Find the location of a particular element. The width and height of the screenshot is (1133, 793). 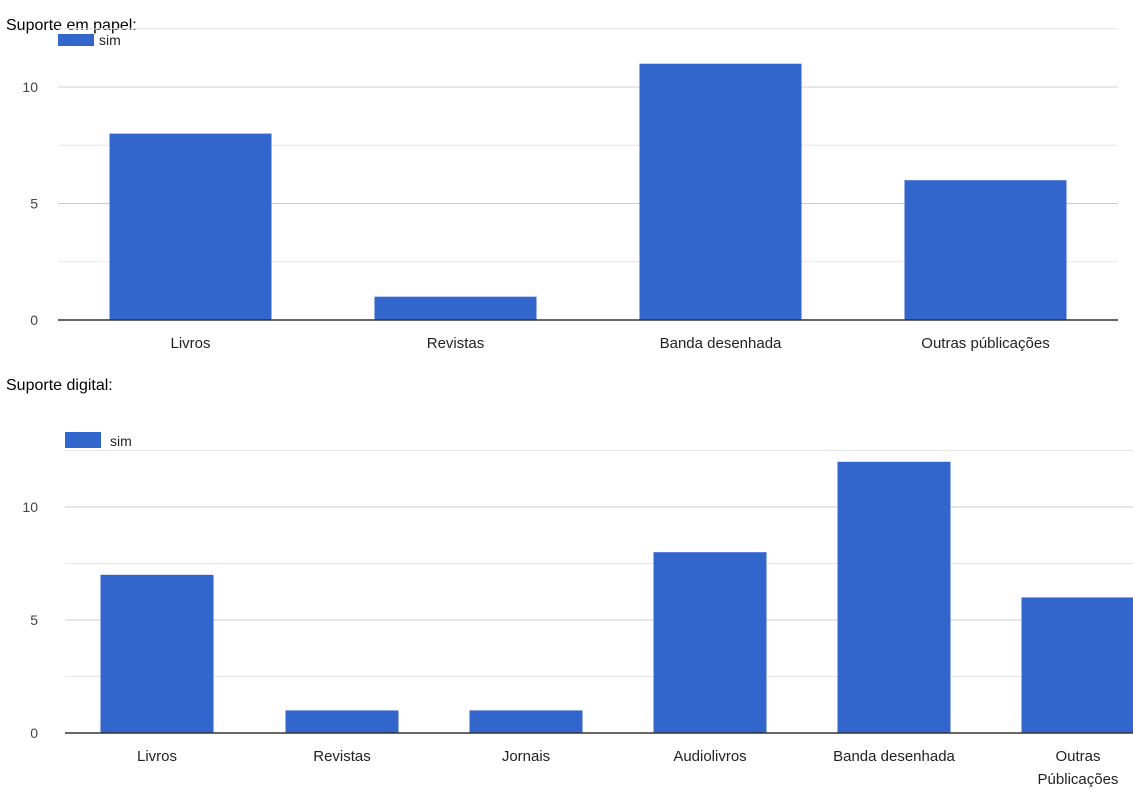

x-category-label: Audiolivros is located at coordinates (709, 756).